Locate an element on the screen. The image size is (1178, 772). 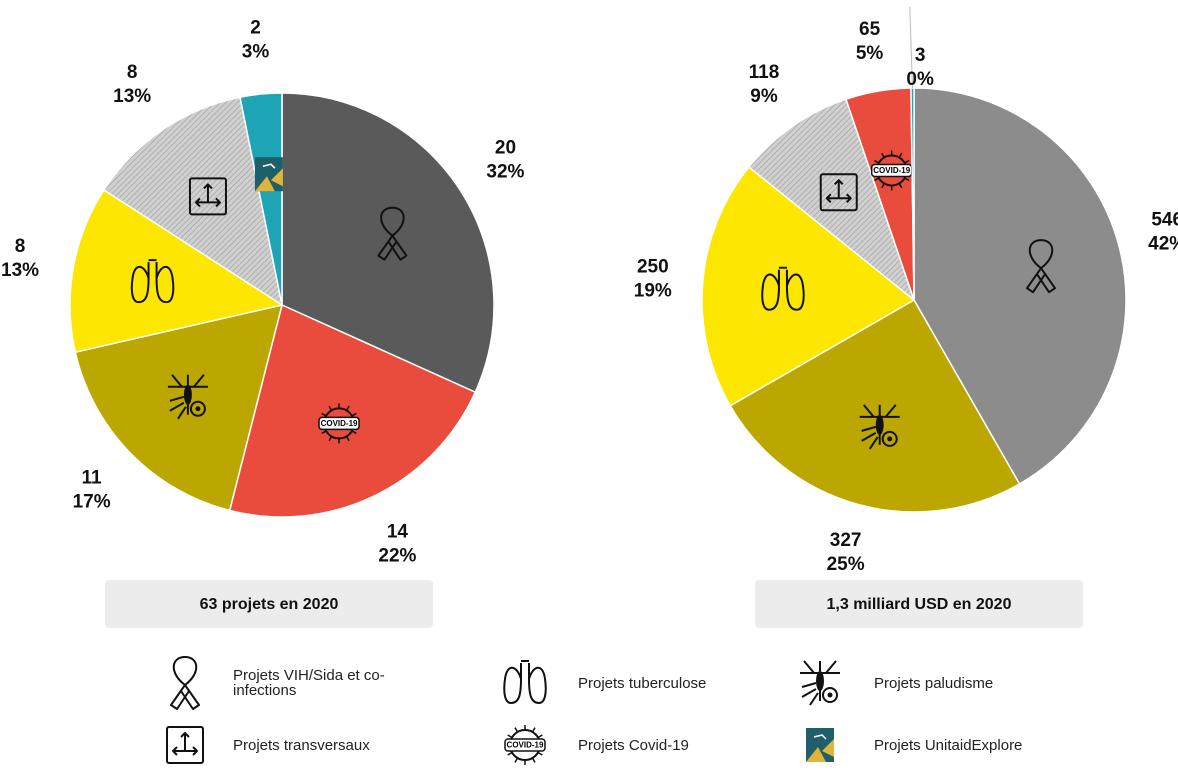
legend-label: Projets transversaux is located at coordinates (301, 745).